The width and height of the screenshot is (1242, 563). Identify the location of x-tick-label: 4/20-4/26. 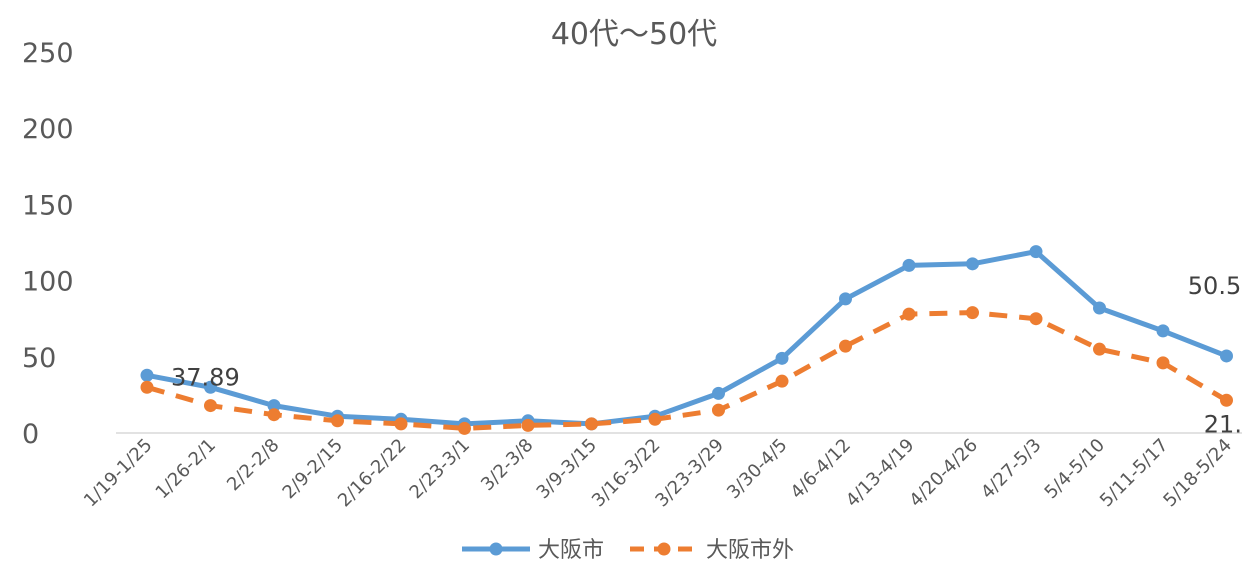
(943, 473).